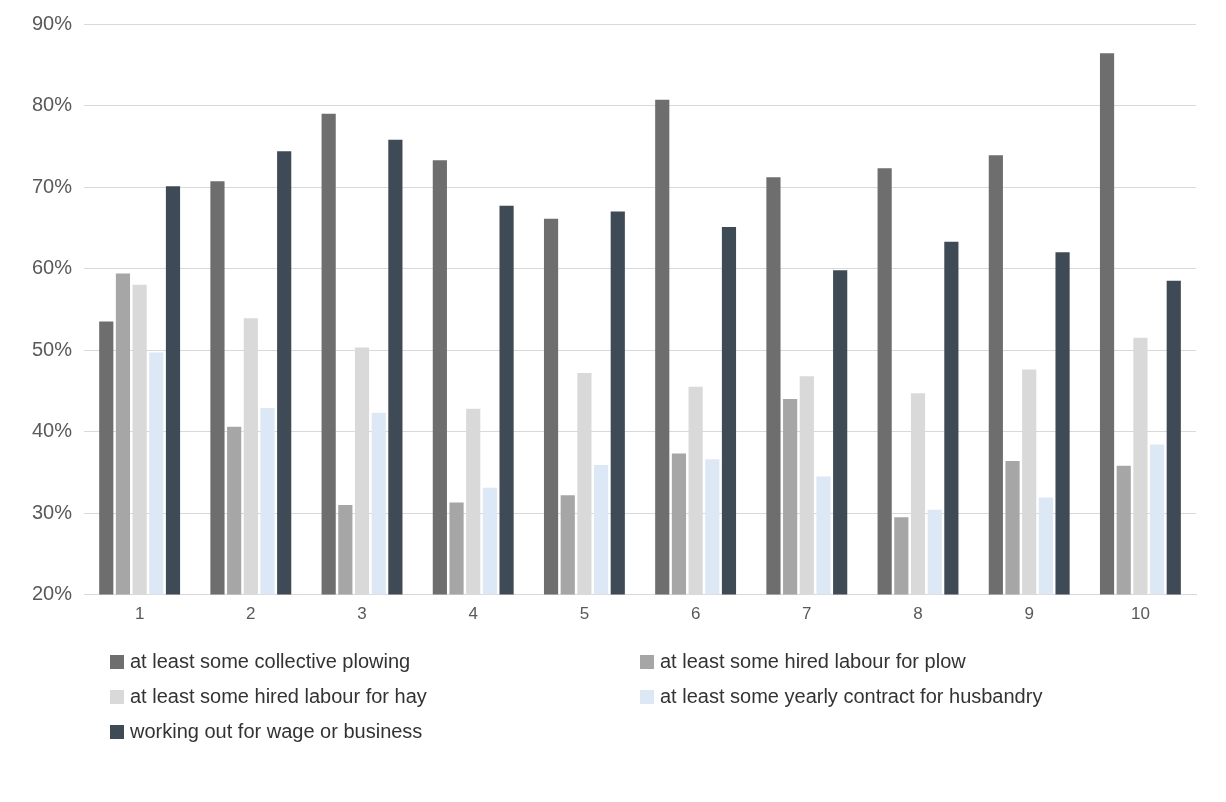 Image resolution: width=1226 pixels, height=802 pixels. I want to click on y-tick-label: 90%, so click(52, 22).